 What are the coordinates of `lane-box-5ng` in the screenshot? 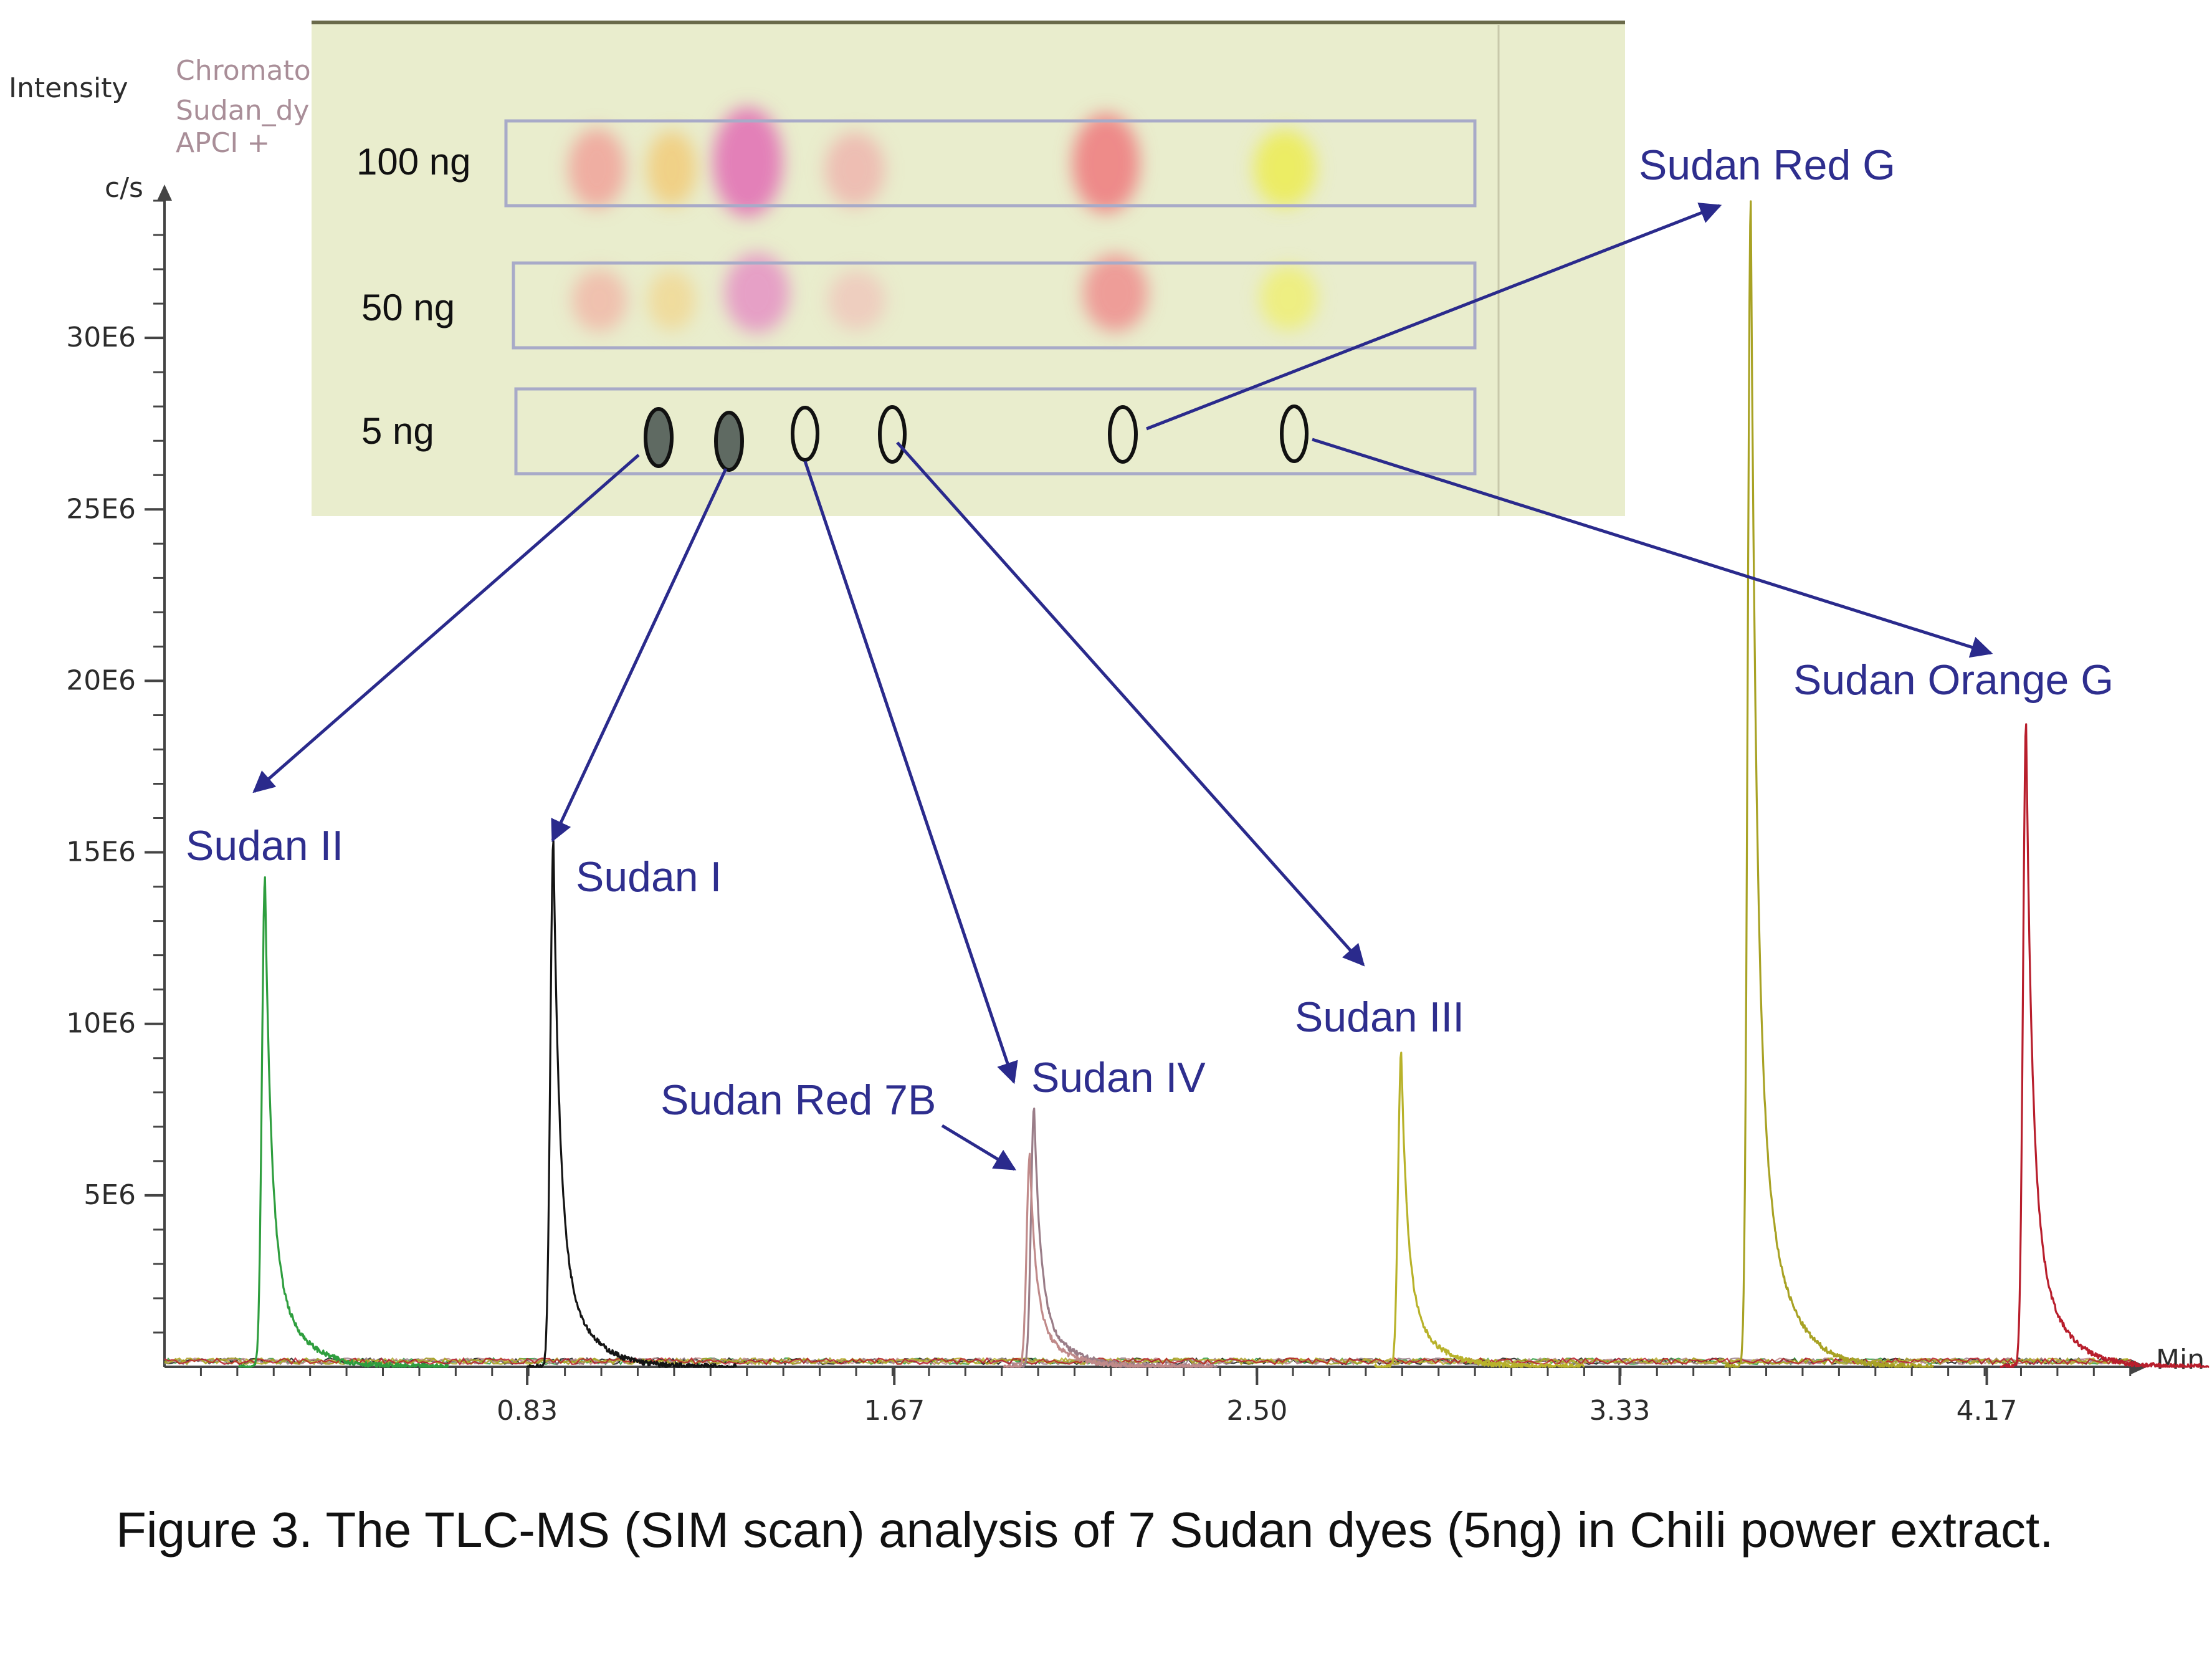 It's located at (995, 431).